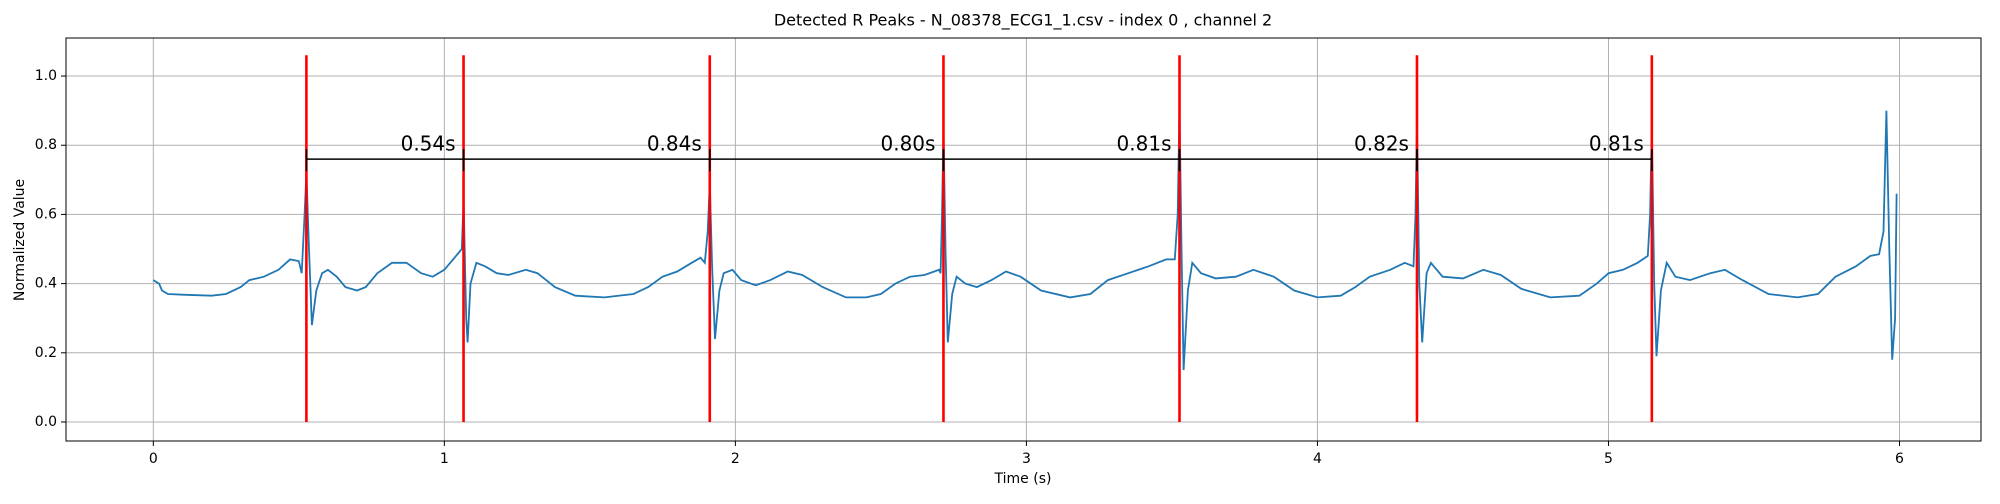  Describe the element at coordinates (46, 284) in the screenshot. I see `y-tick-label: 0.4` at that location.